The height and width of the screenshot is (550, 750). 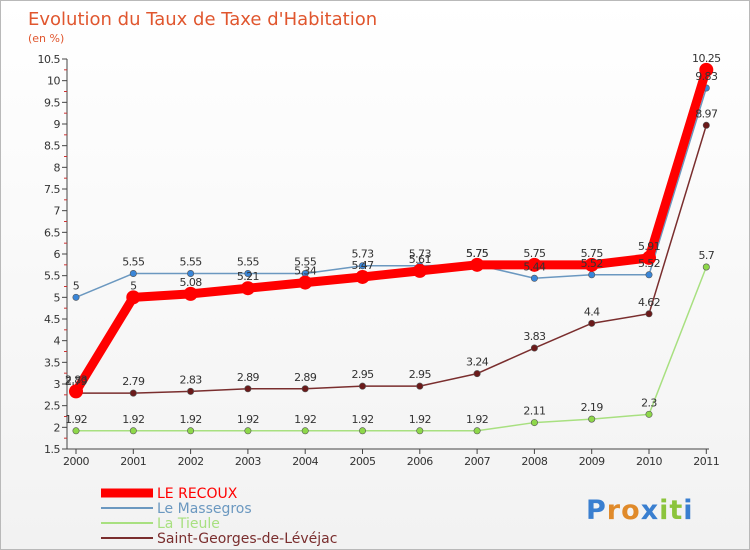 What do you see at coordinates (57, 384) in the screenshot?
I see `y-tick-label: 3` at bounding box center [57, 384].